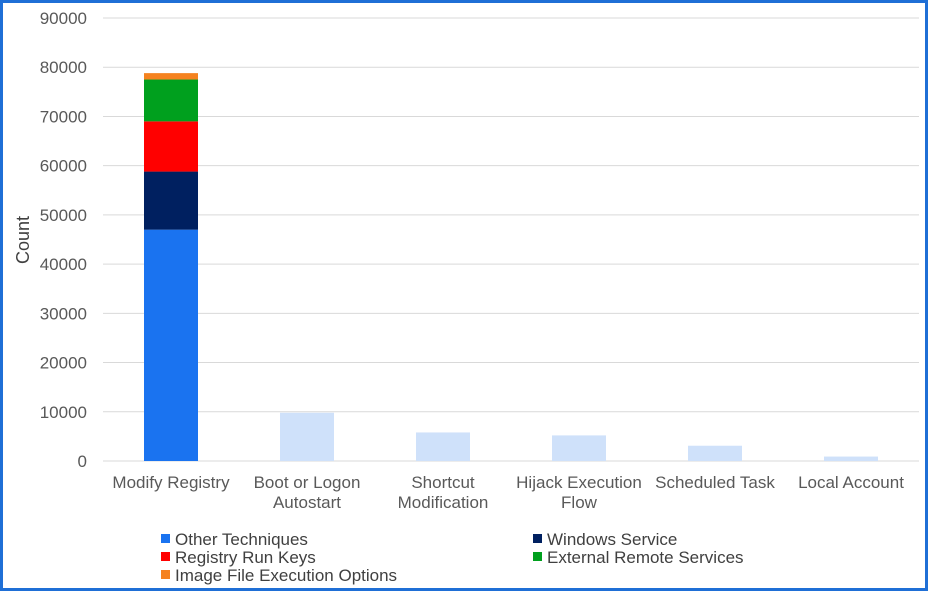 The width and height of the screenshot is (928, 594). What do you see at coordinates (443, 492) in the screenshot?
I see `x-category-label: Shortcut Modification` at bounding box center [443, 492].